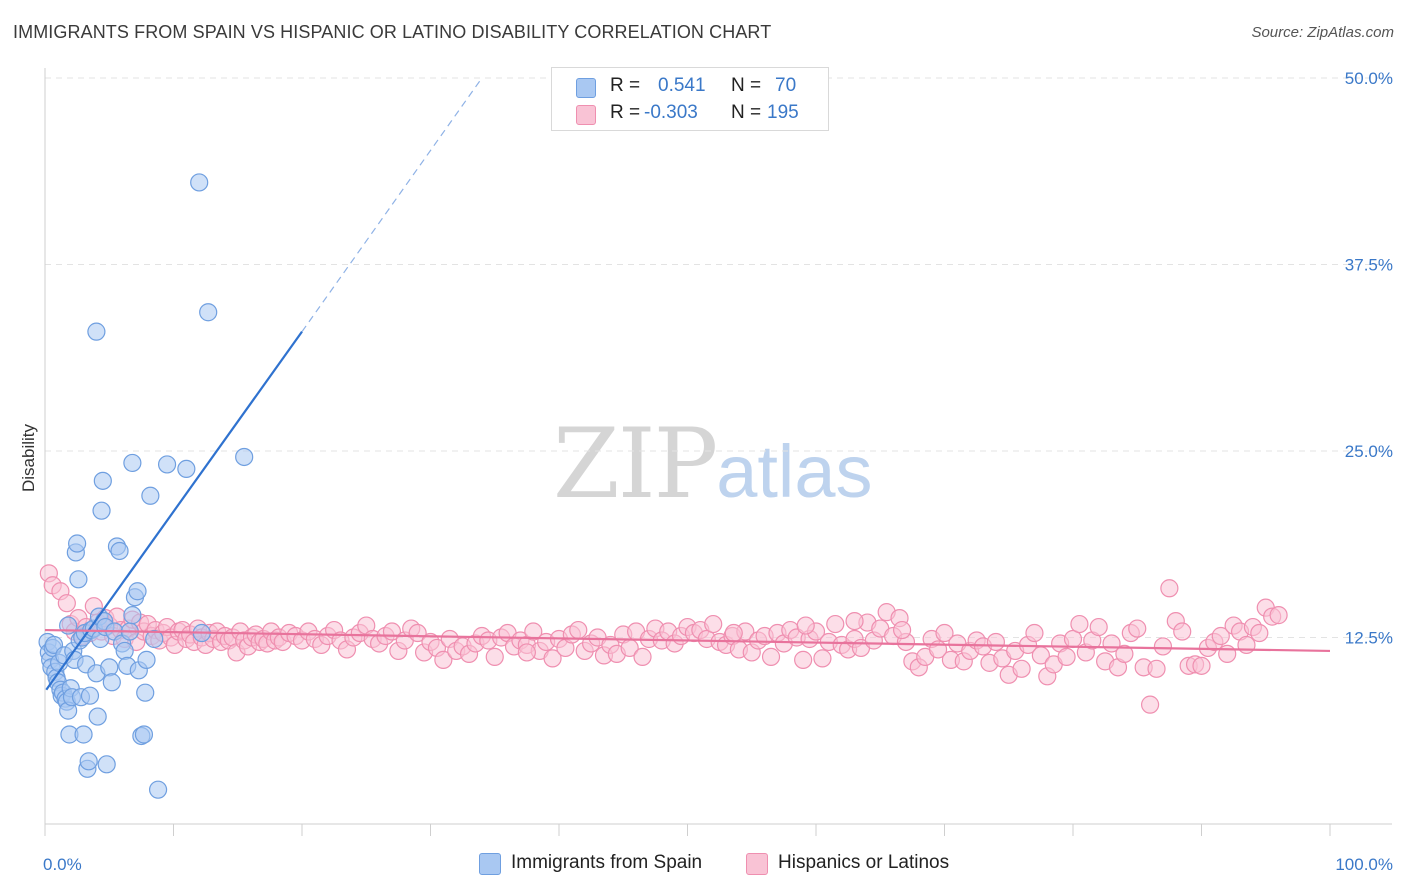  What do you see at coordinates (607, 862) in the screenshot?
I see `bottom-legend-label-spain: Immigrants from Spain` at bounding box center [607, 862].